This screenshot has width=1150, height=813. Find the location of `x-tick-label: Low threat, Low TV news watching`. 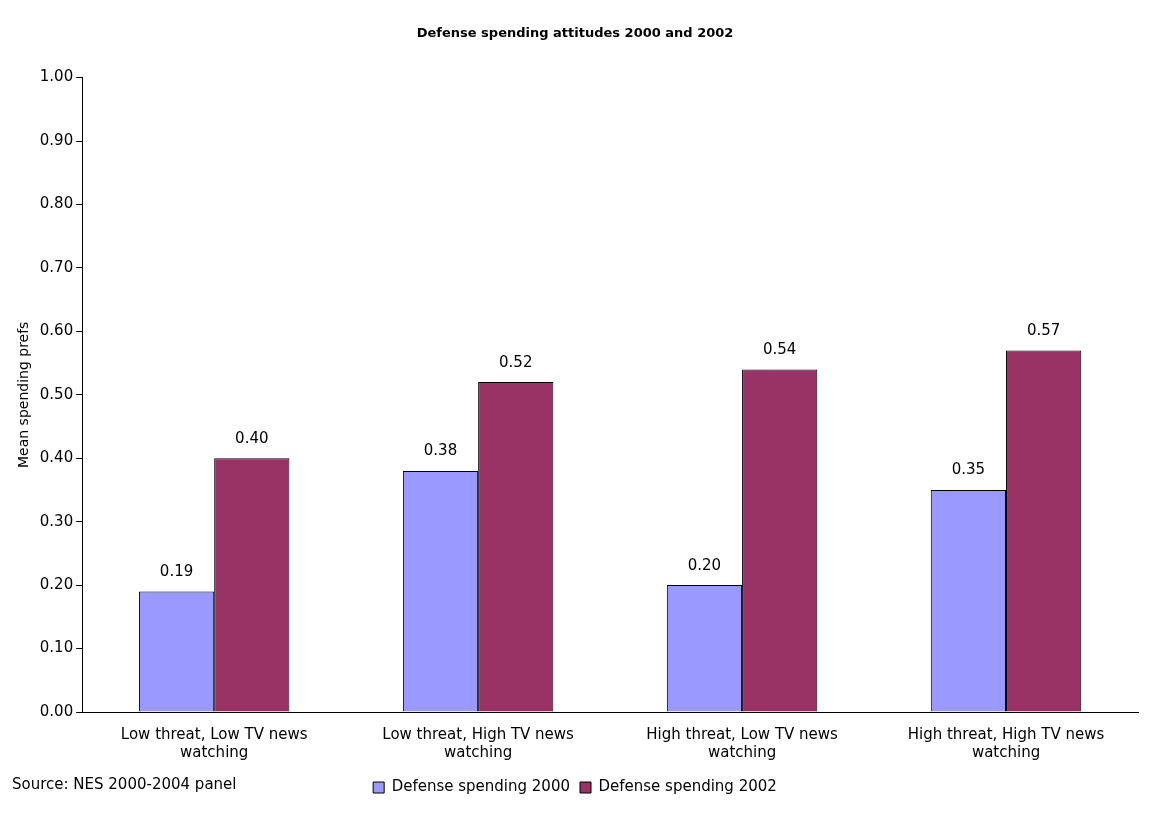

x-tick-label: Low threat, Low TV news watching is located at coordinates (214, 742).